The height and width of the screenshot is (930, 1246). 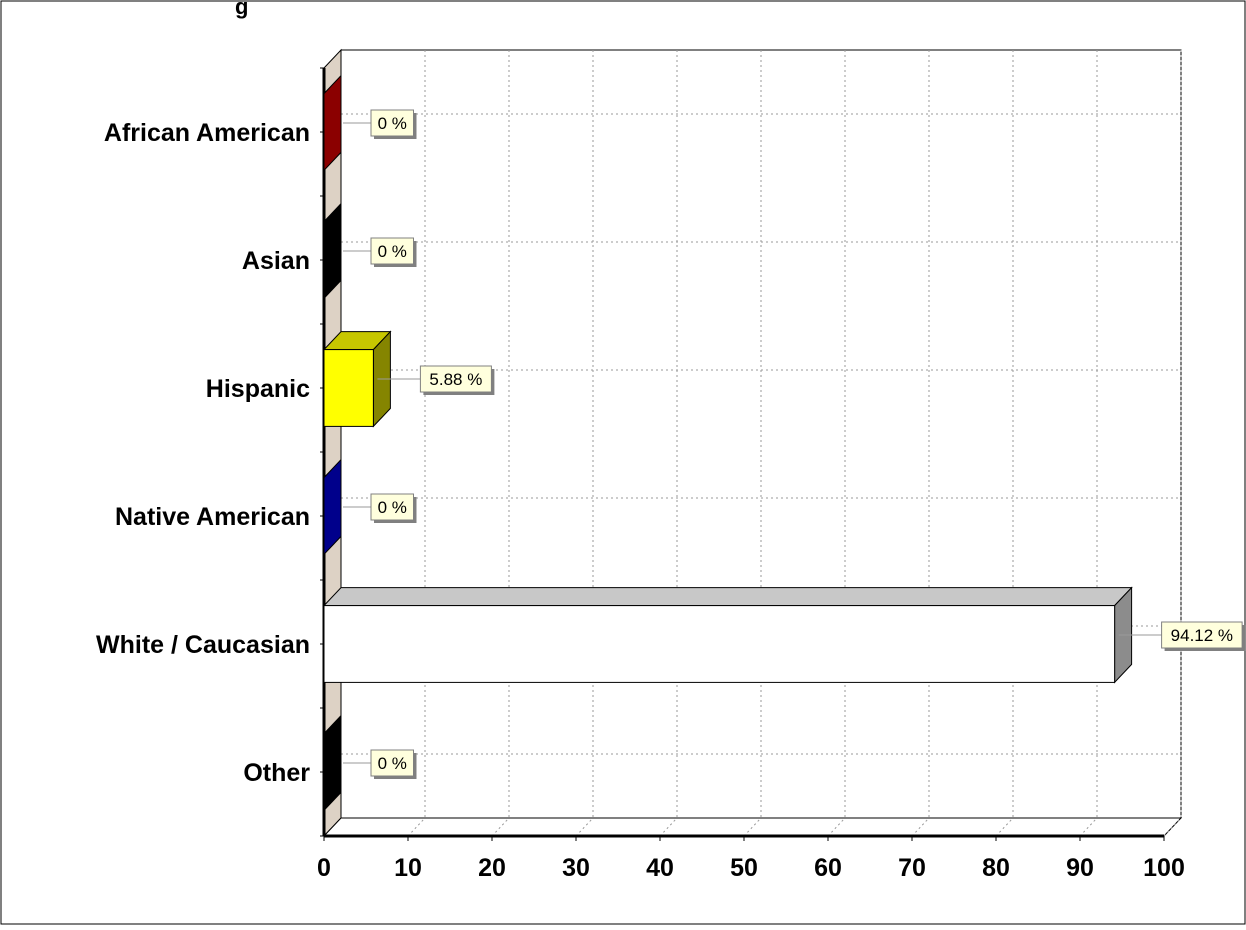 What do you see at coordinates (660, 868) in the screenshot?
I see `x-tick-label: 40` at bounding box center [660, 868].